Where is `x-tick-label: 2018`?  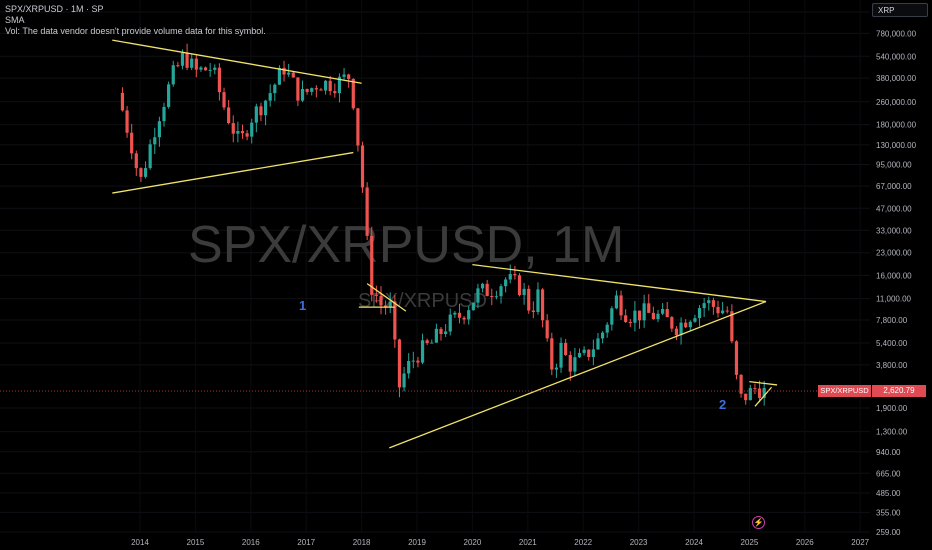
x-tick-label: 2018 is located at coordinates (362, 542).